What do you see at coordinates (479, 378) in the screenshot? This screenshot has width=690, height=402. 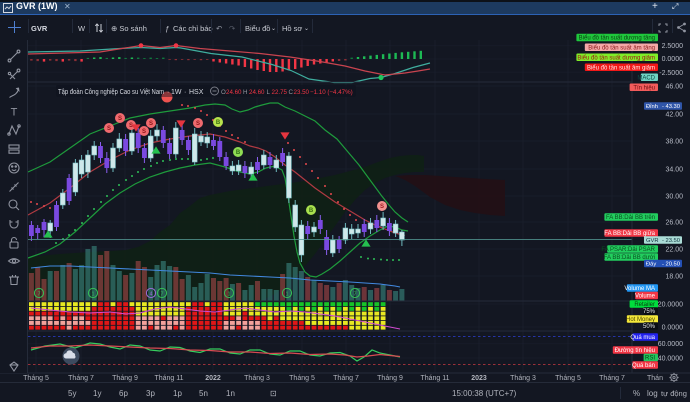 I see `svg-text: 2023` at bounding box center [479, 378].